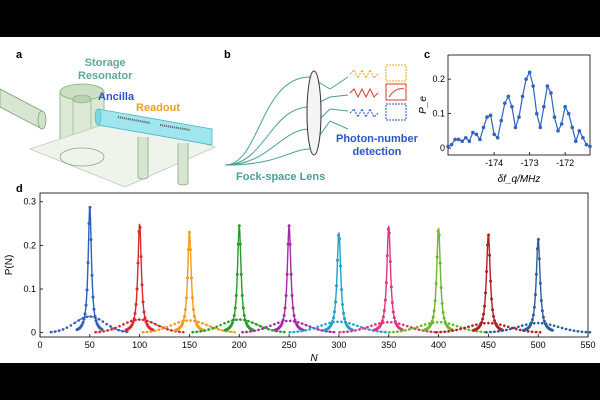 The image size is (600, 400). What do you see at coordinates (314, 113) in the screenshot?
I see `lens-icon` at bounding box center [314, 113].